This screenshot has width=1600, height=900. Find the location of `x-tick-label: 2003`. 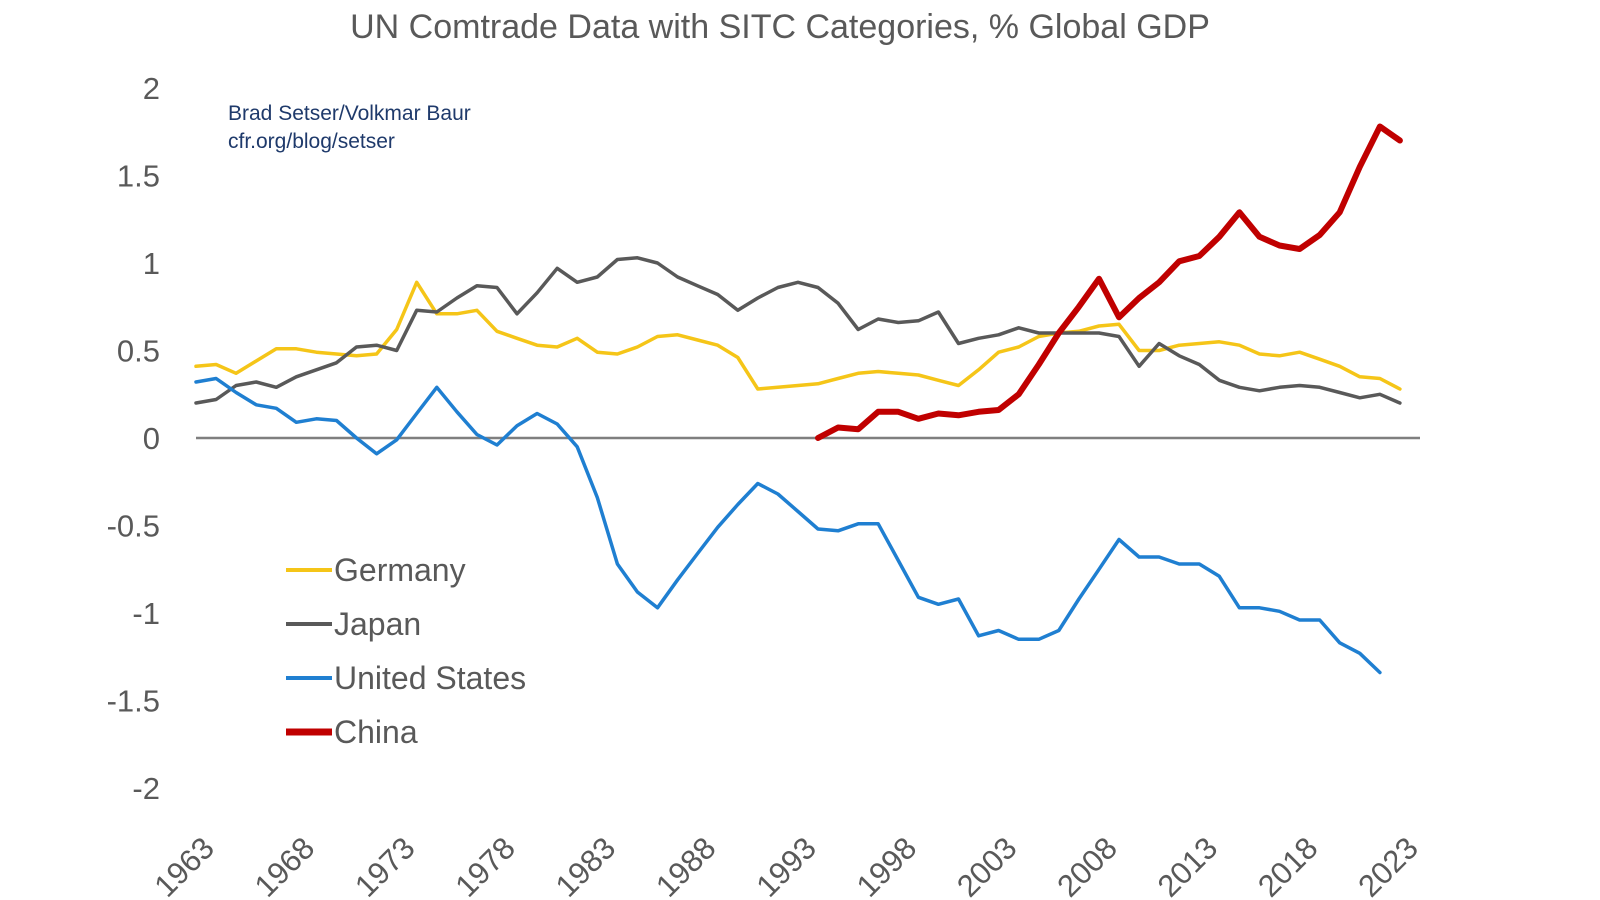

x-tick-label: 2003 is located at coordinates (987, 865).